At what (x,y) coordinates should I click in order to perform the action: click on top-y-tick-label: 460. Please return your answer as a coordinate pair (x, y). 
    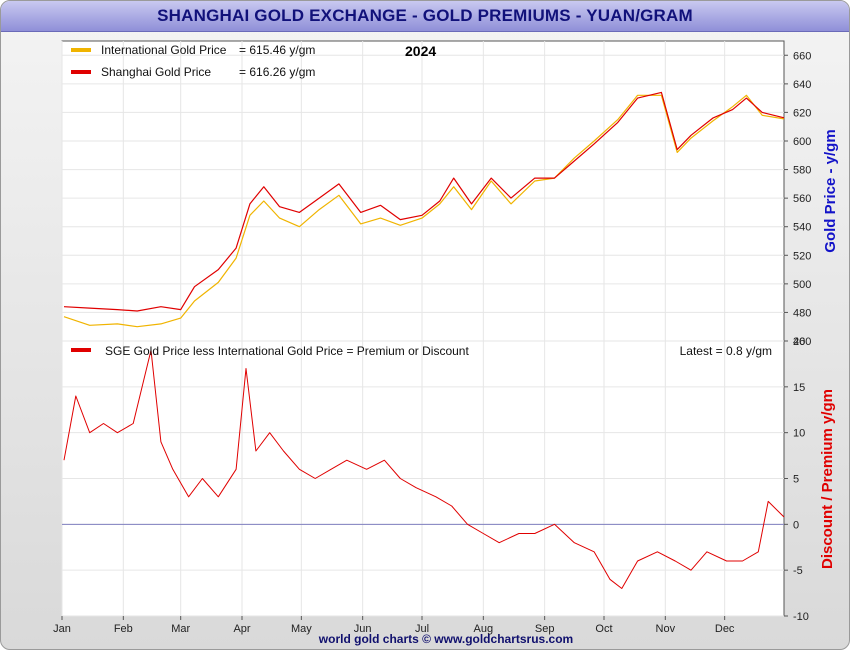
    Looking at the image, I should click on (802, 342).